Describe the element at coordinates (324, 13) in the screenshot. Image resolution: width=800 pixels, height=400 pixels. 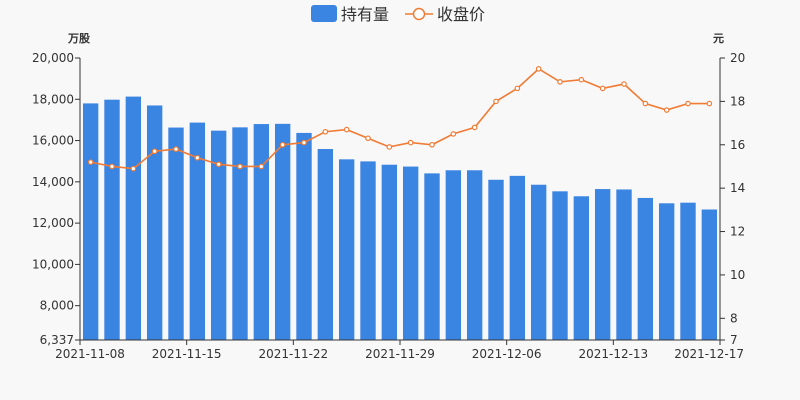
I see `legend-bar-swatch` at that location.